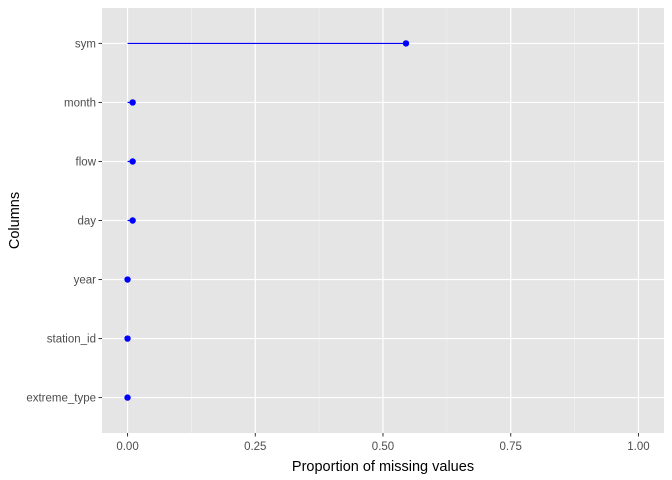 This screenshot has width=672, height=480. What do you see at coordinates (15, 220) in the screenshot?
I see `y-axis-title: Columns` at bounding box center [15, 220].